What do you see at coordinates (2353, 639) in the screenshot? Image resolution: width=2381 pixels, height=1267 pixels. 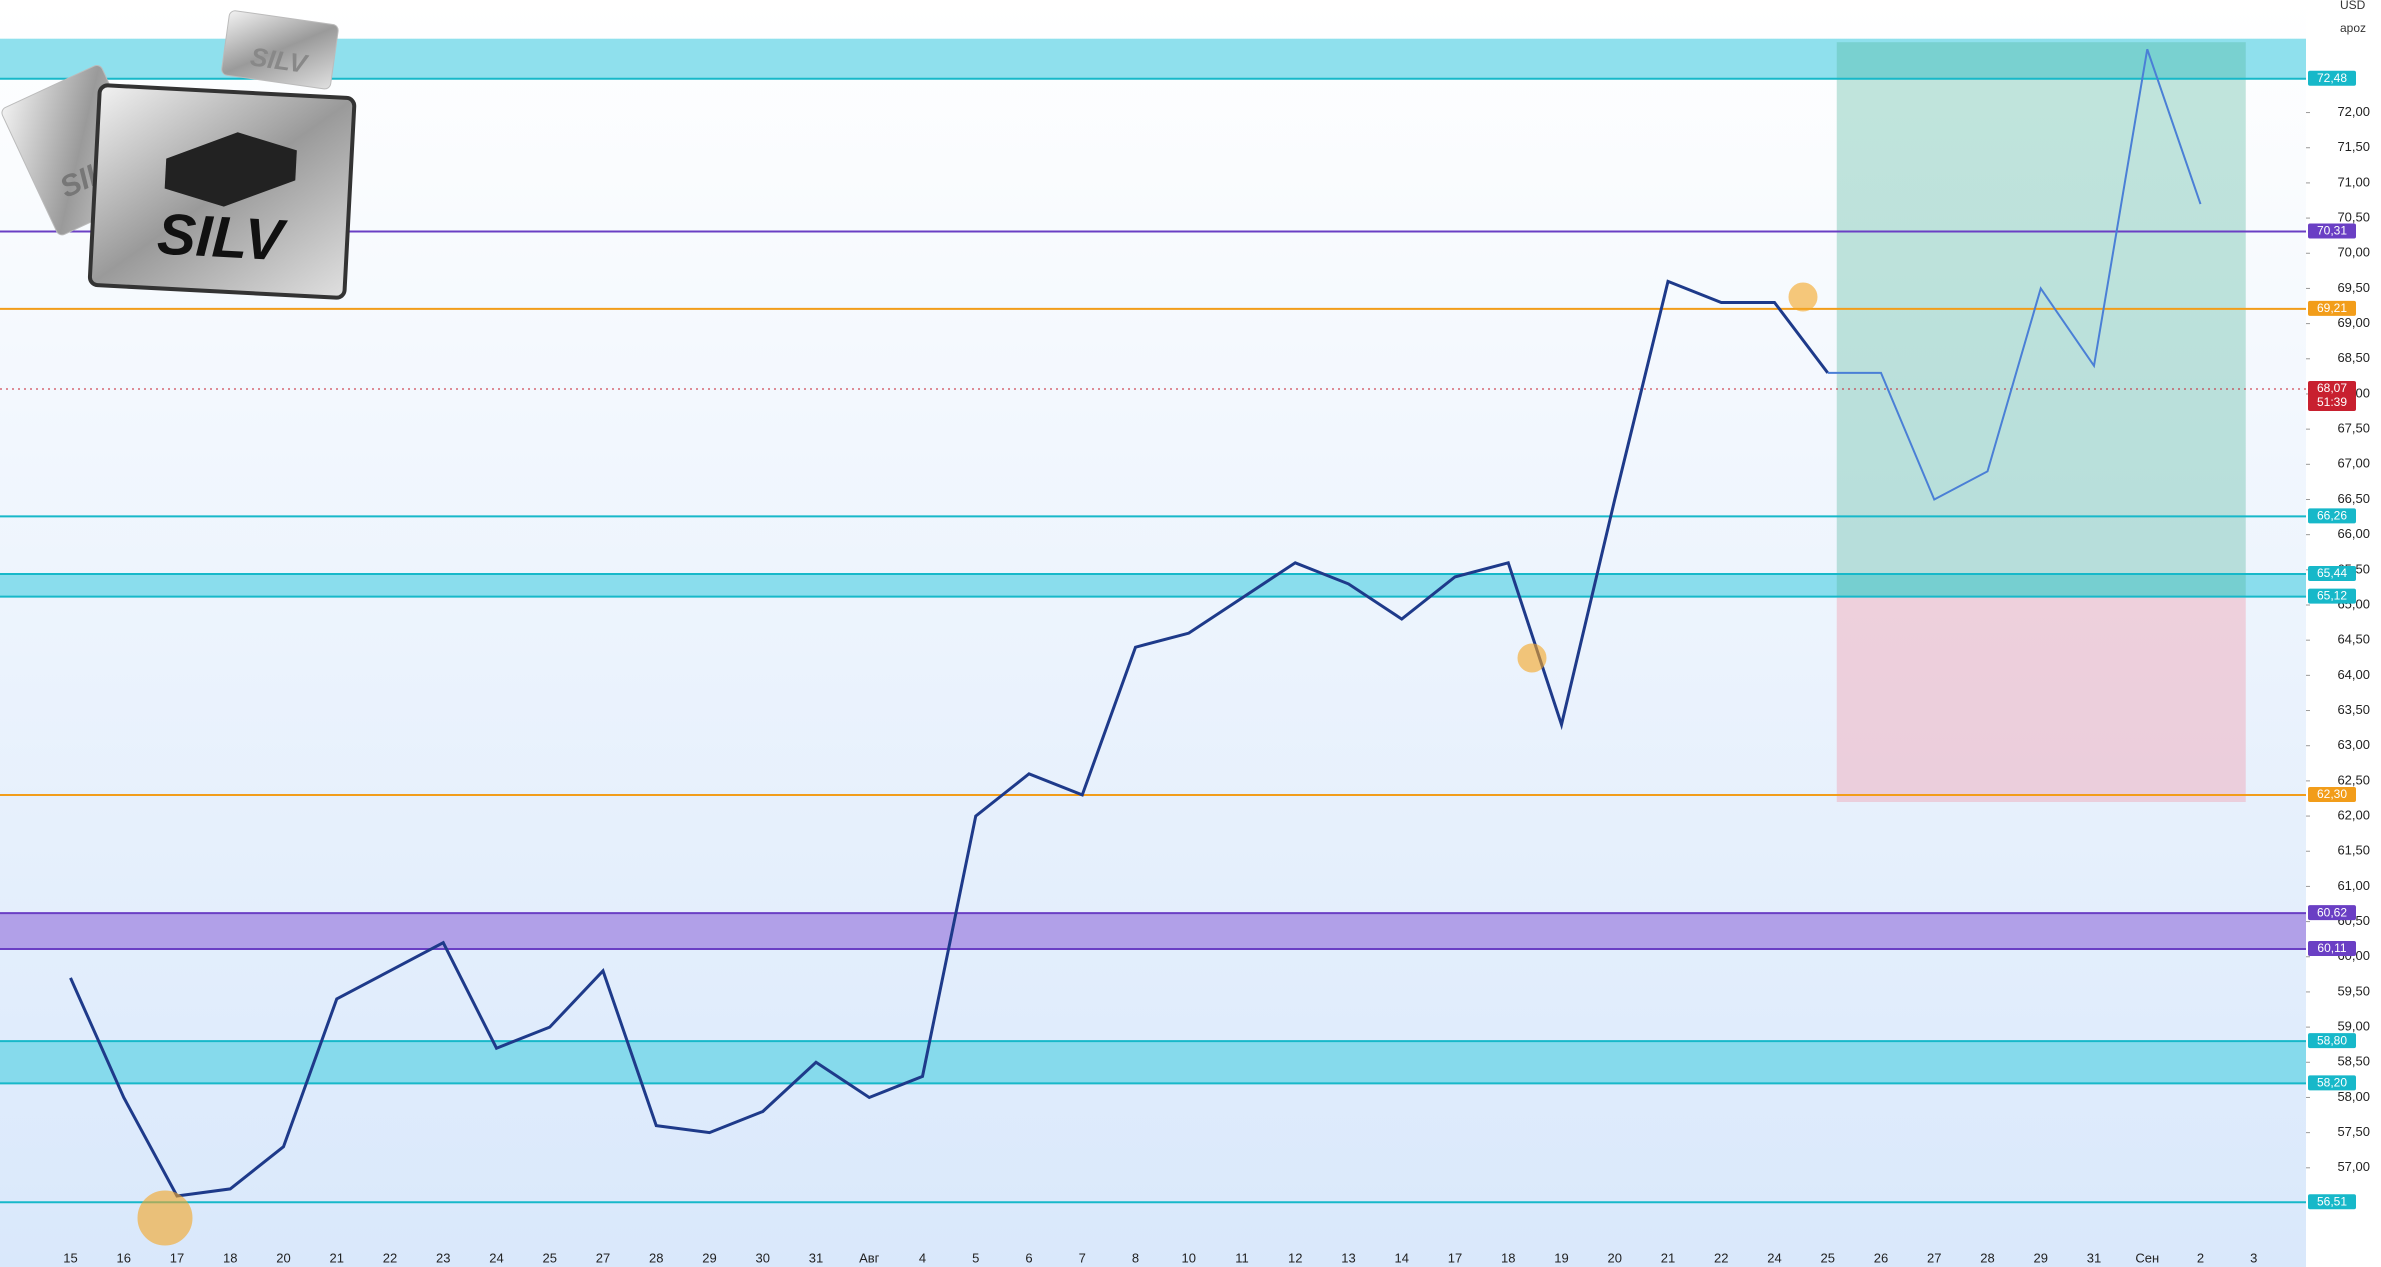 I see `y-tick-label: 64,50` at bounding box center [2353, 639].